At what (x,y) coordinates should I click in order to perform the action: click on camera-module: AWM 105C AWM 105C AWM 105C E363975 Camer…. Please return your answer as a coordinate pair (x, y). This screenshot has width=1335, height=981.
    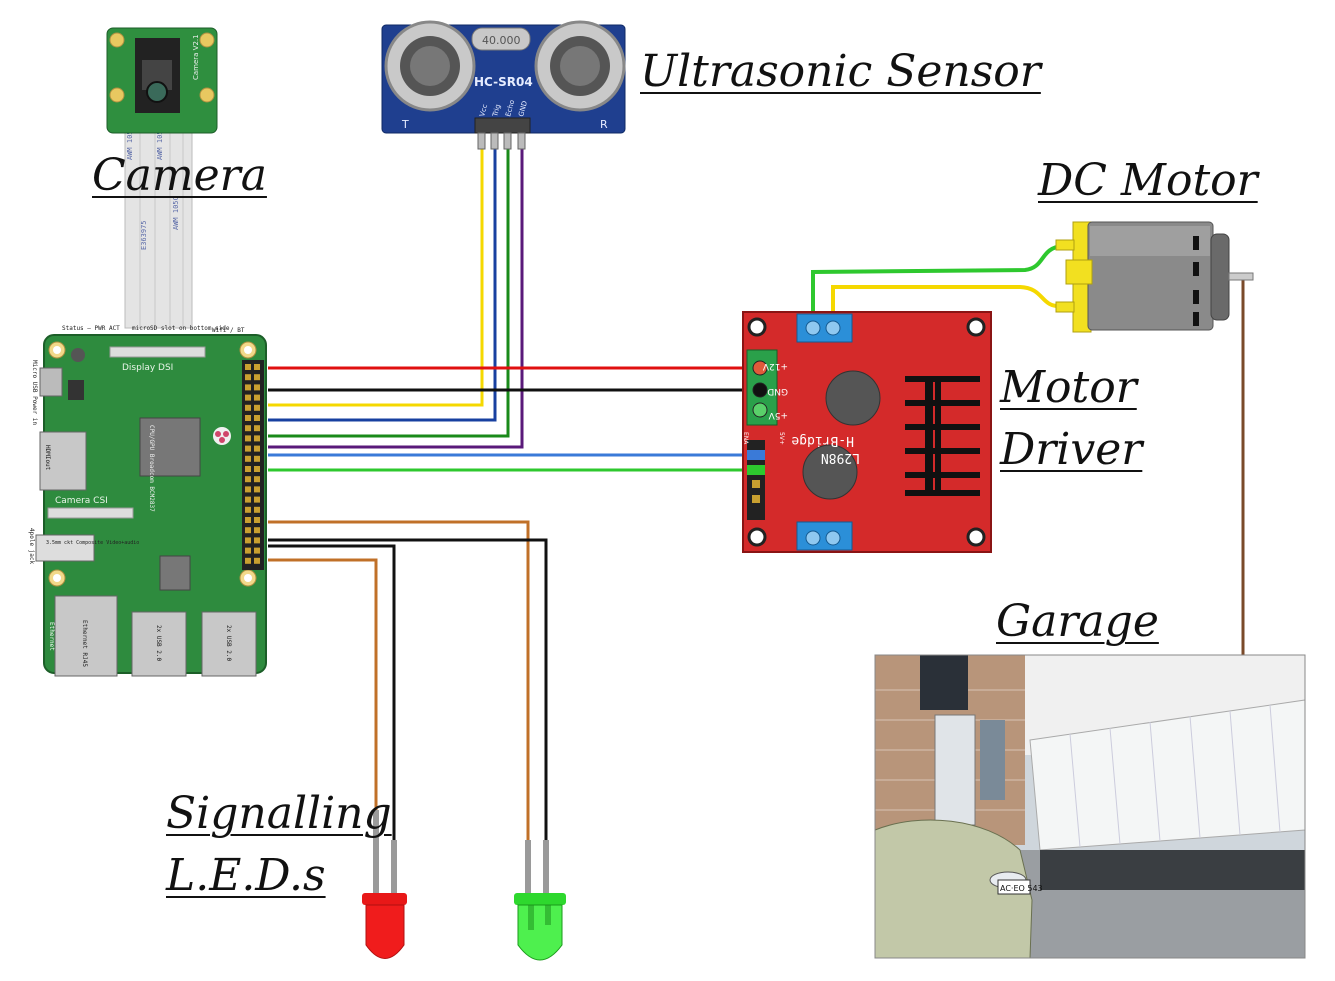
    Looking at the image, I should click on (162, 178).